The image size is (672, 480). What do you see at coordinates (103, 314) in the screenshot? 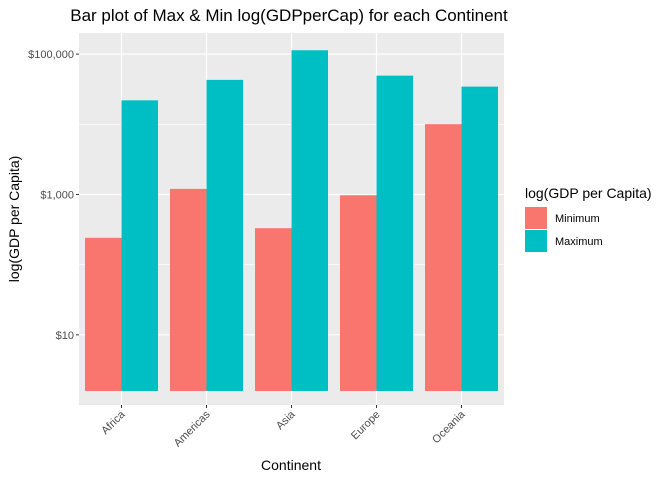
I see `bar-minimum-africa` at bounding box center [103, 314].